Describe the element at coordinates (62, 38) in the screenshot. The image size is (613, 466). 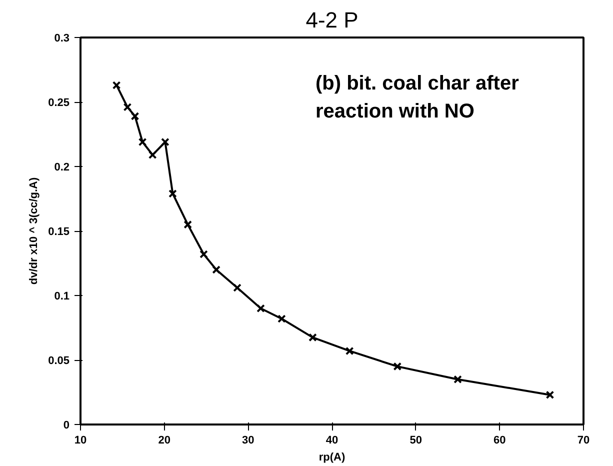
I see `y-tick-label: 0.3` at that location.